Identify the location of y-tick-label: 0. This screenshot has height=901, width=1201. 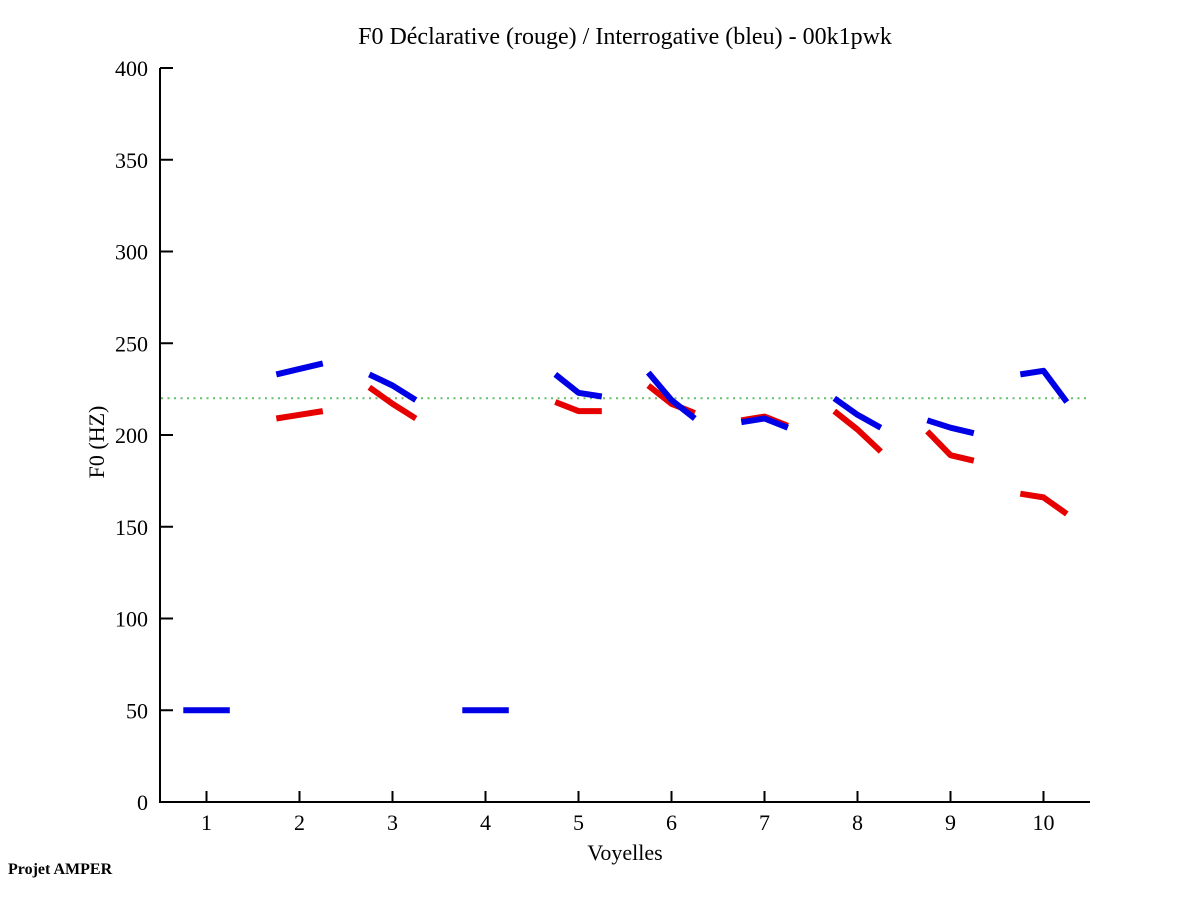
(142, 802).